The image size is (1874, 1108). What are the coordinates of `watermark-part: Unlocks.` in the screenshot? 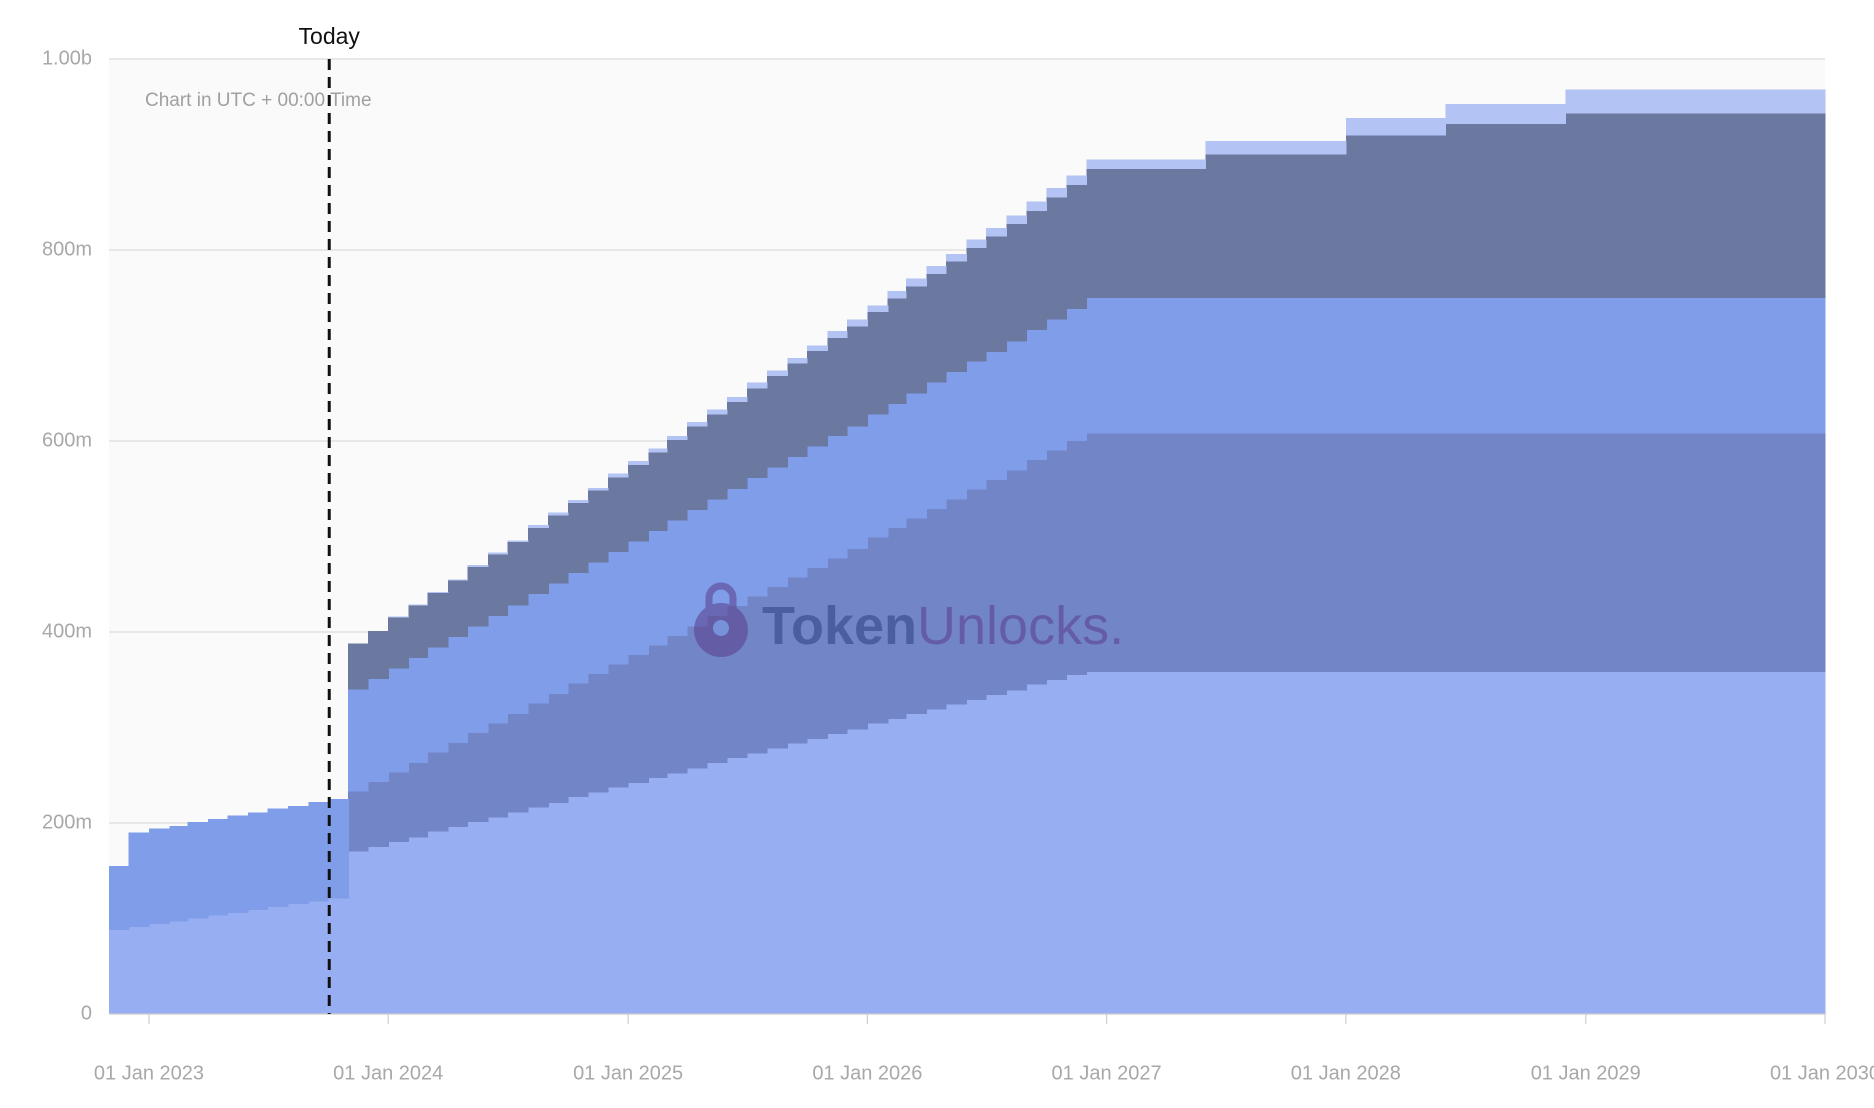 It's located at (1020, 626).